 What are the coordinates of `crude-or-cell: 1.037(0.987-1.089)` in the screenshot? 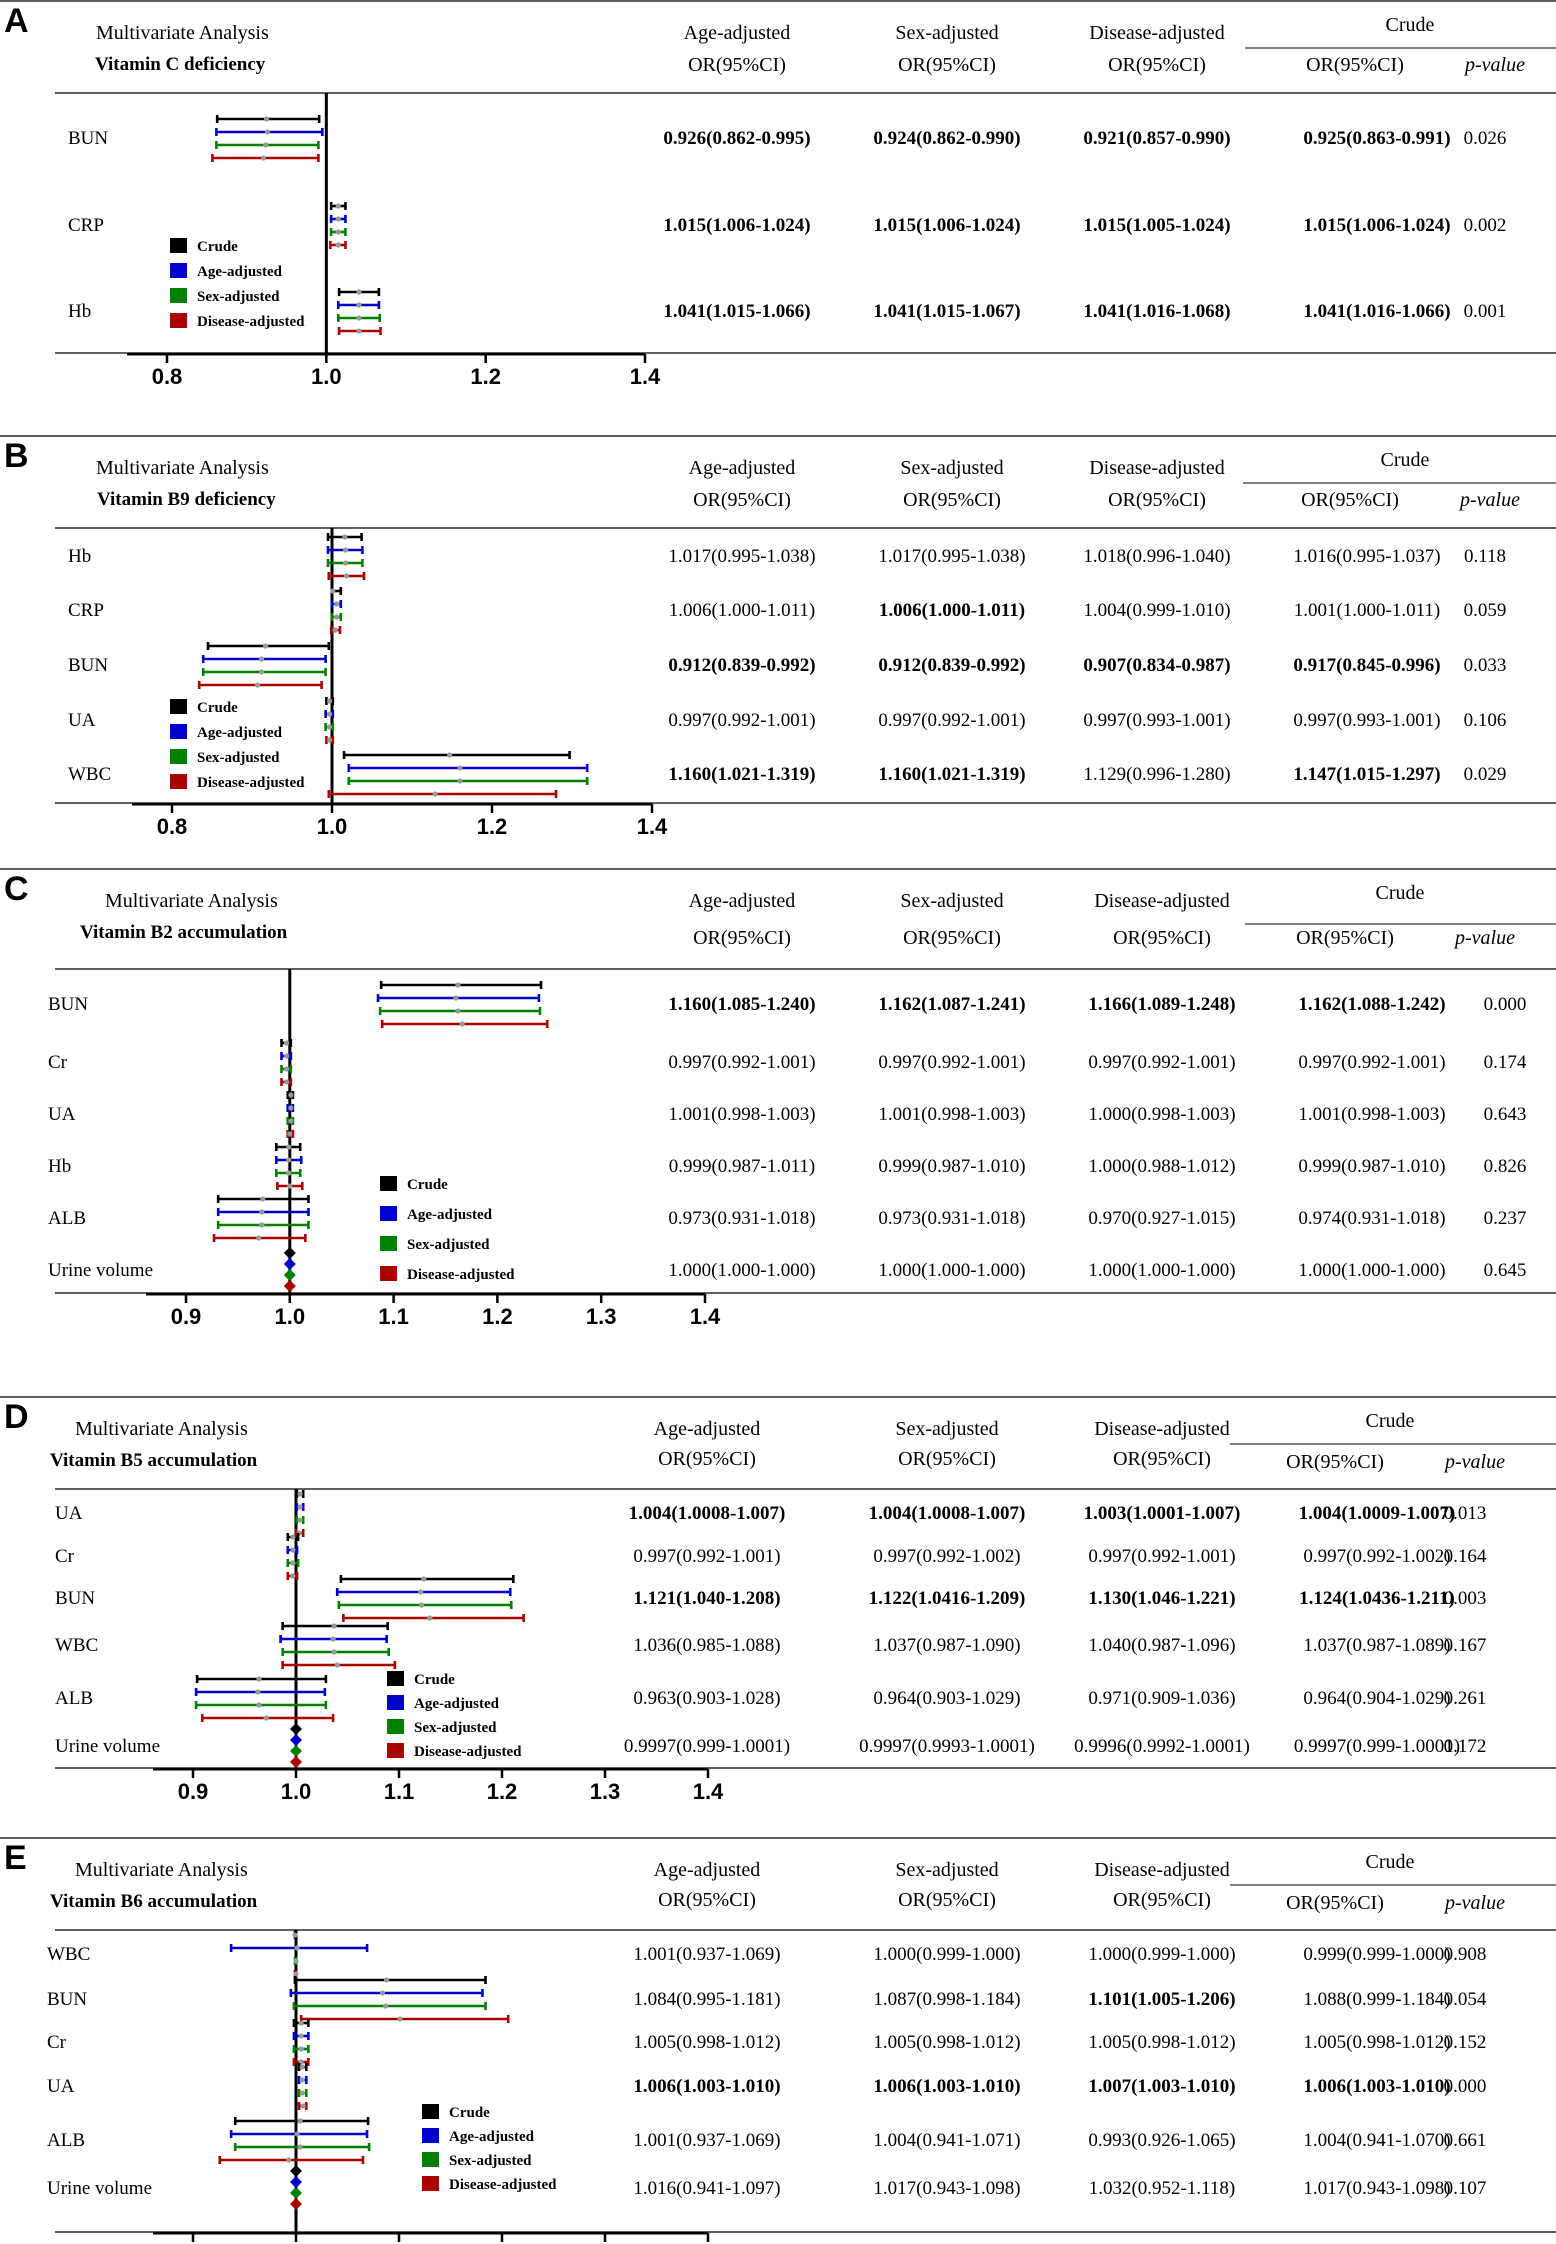 It's located at (1376, 1645).